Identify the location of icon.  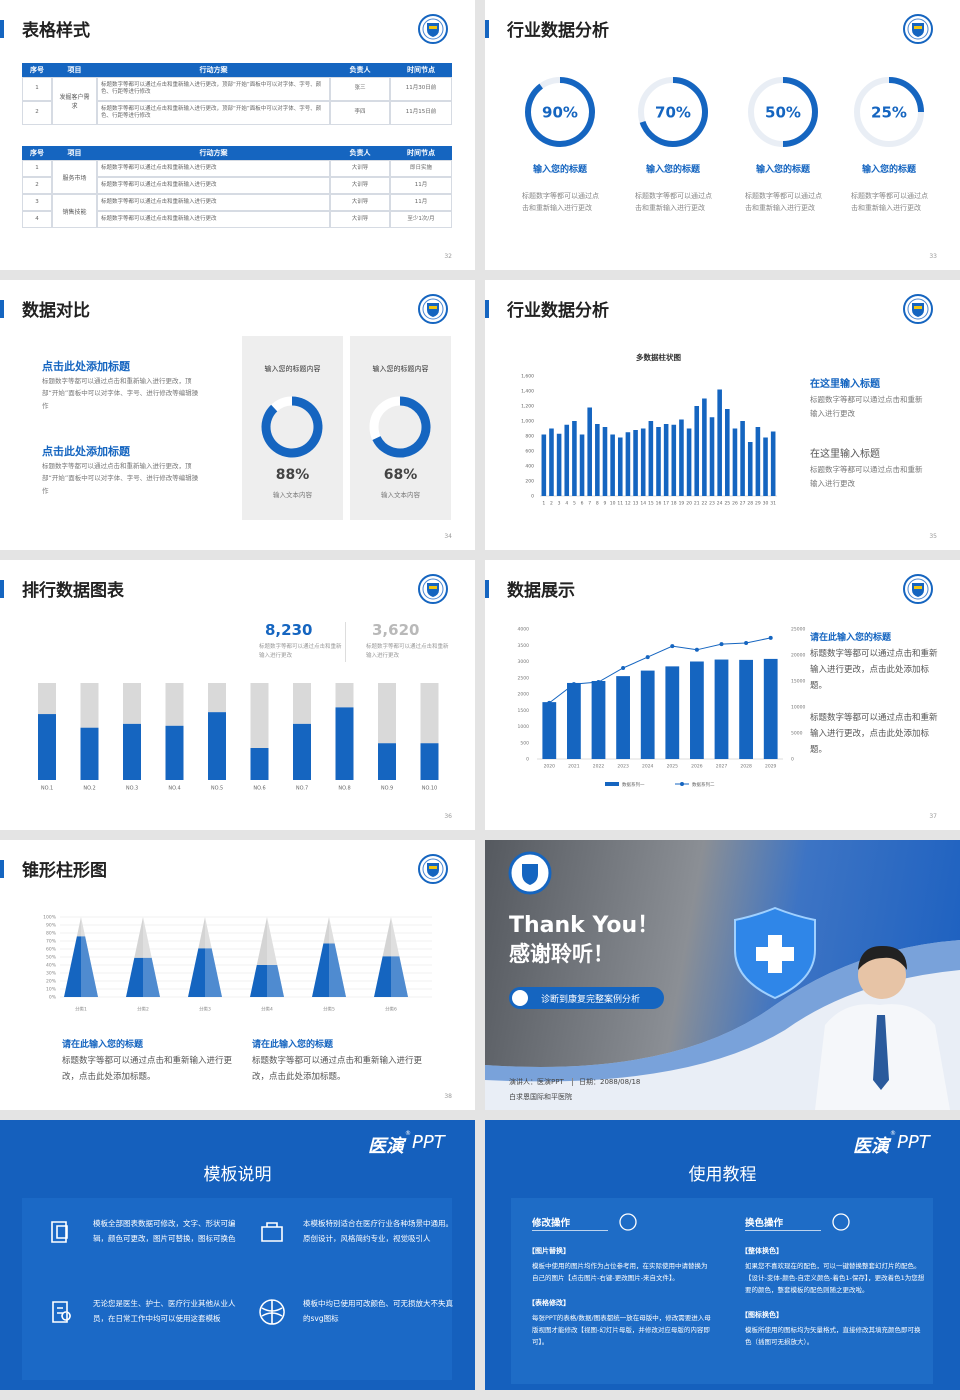
(272, 1232).